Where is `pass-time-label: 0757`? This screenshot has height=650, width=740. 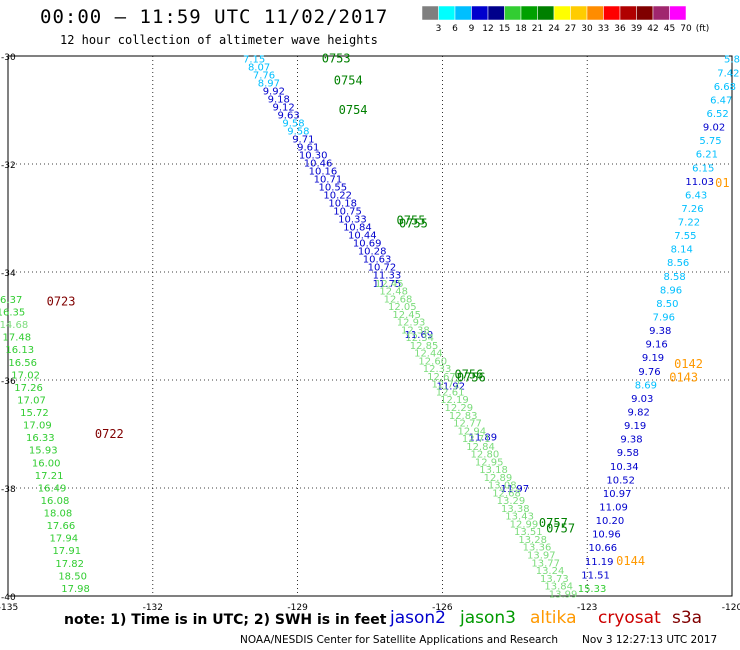
pass-time-label: 0757 is located at coordinates (553, 523).